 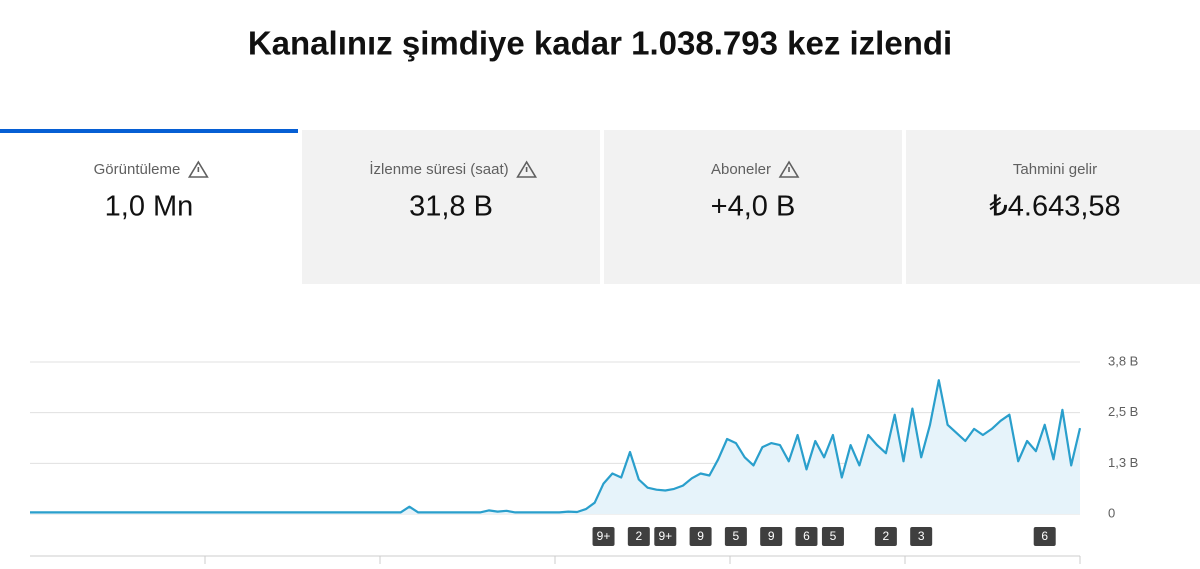 What do you see at coordinates (1111, 512) in the screenshot?
I see `y-tick-label: 0` at bounding box center [1111, 512].